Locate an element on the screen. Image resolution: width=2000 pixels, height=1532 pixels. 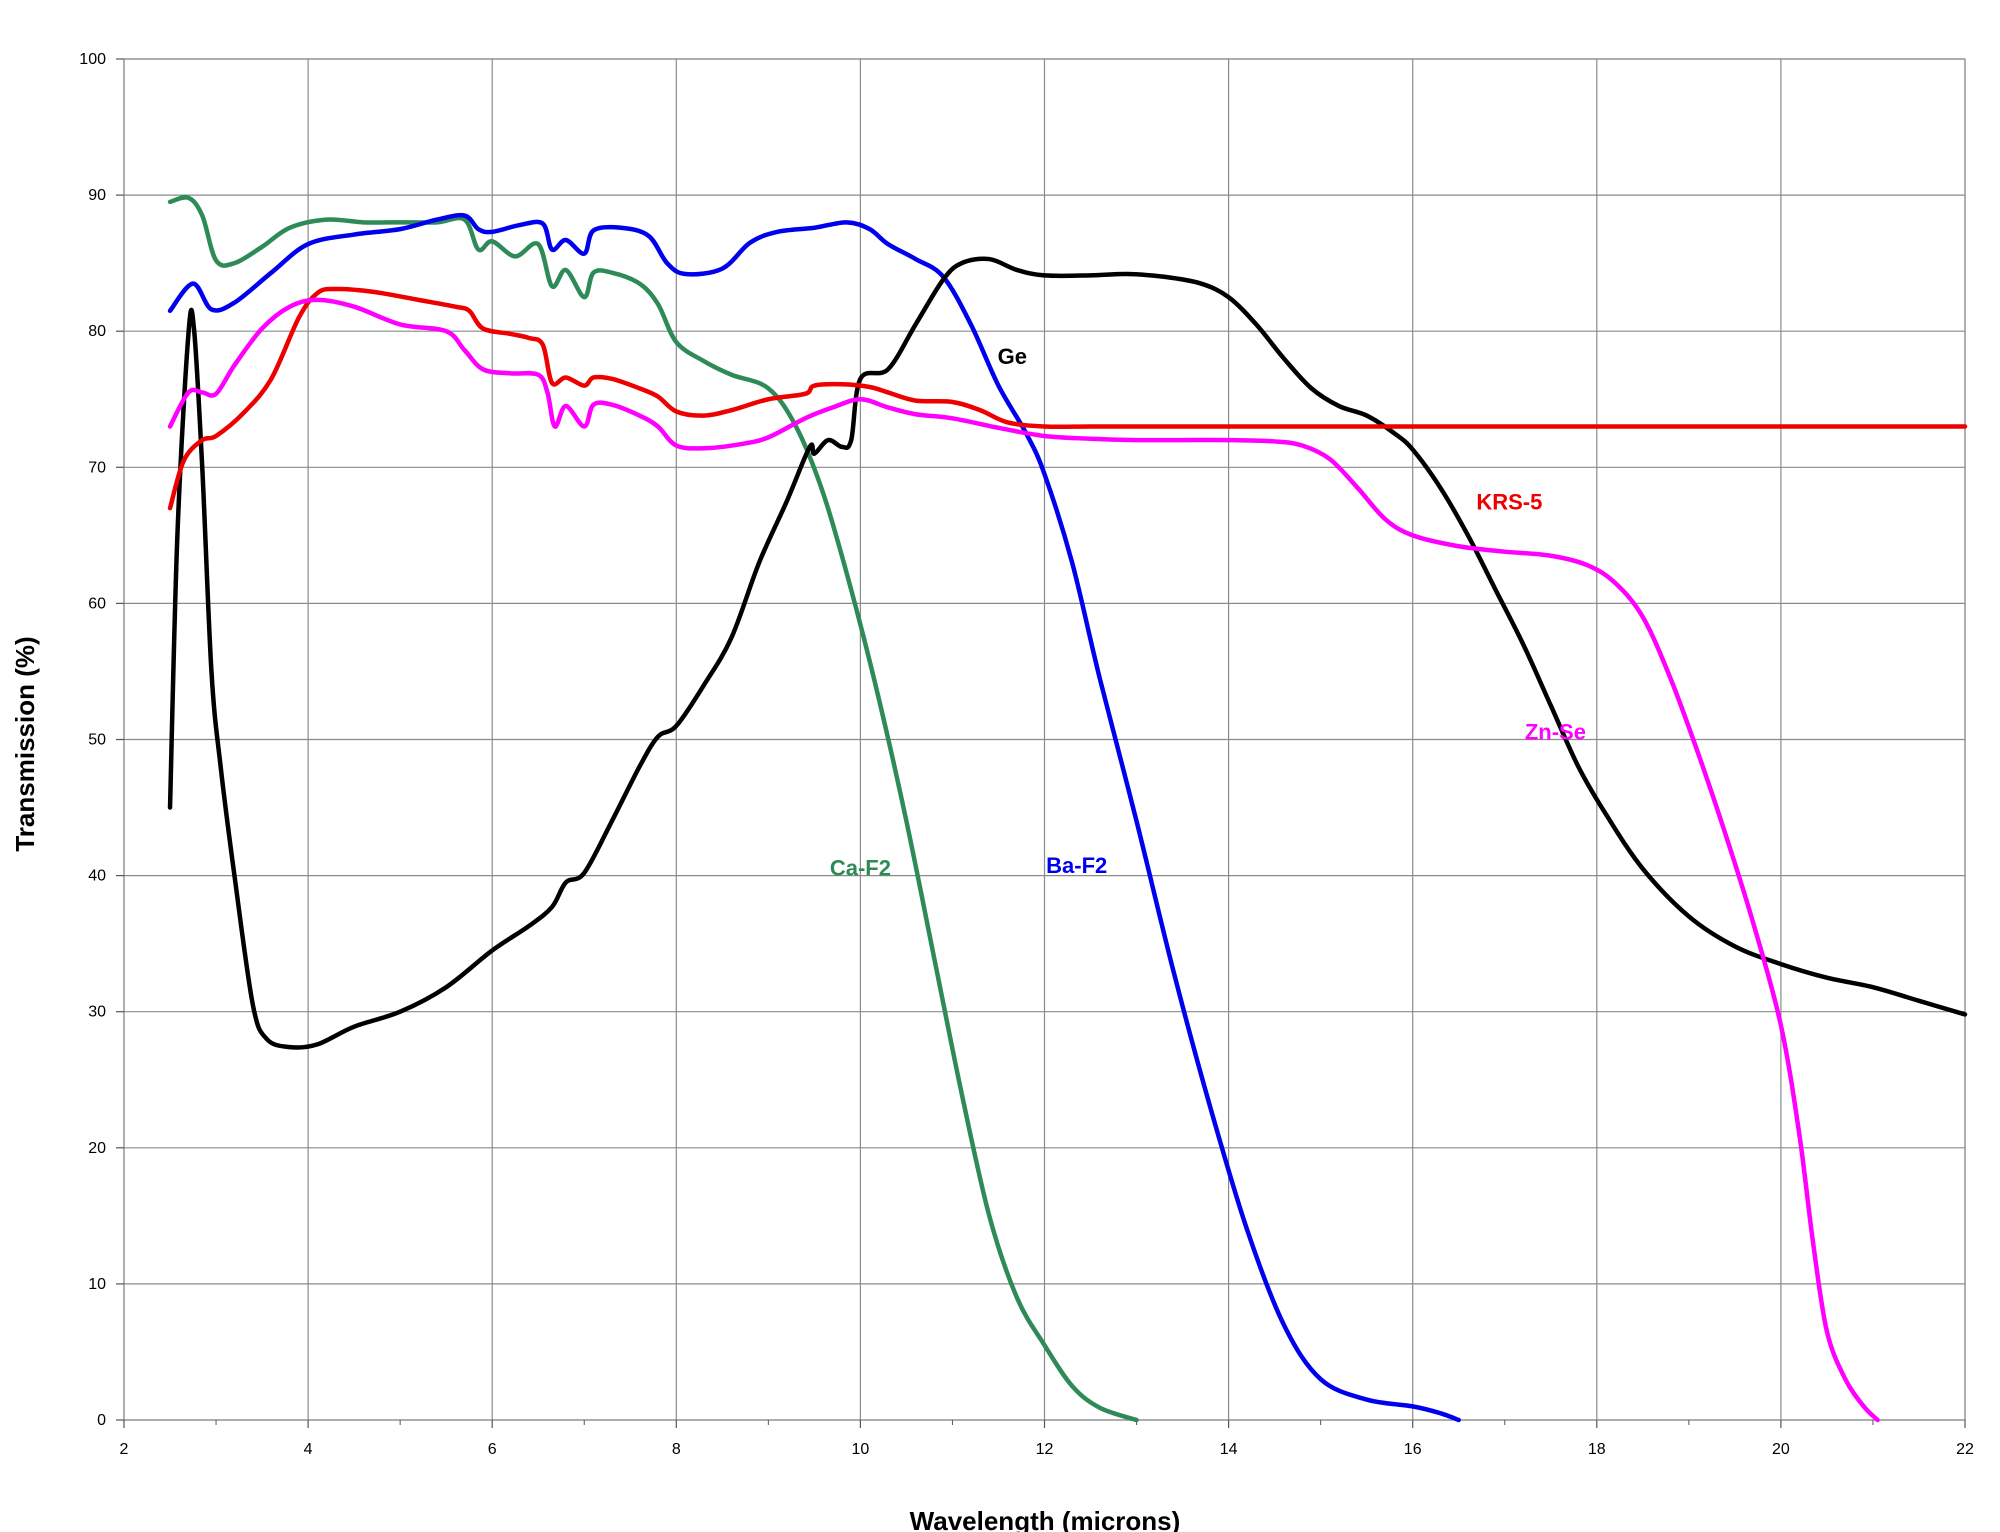
y-tick-label: 80 is located at coordinates (97, 331).